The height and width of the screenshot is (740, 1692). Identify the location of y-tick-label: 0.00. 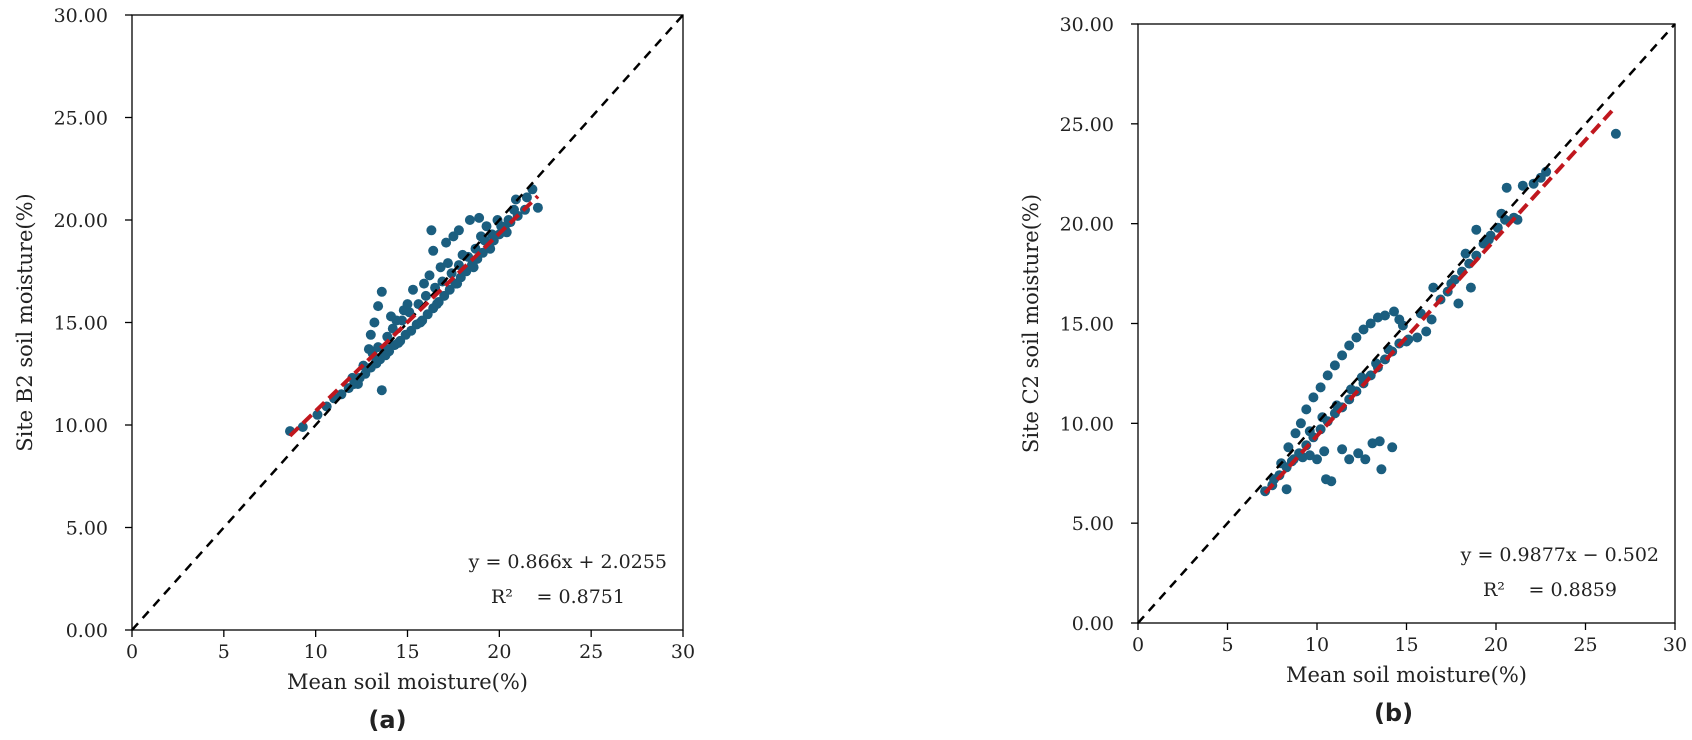
(1093, 624).